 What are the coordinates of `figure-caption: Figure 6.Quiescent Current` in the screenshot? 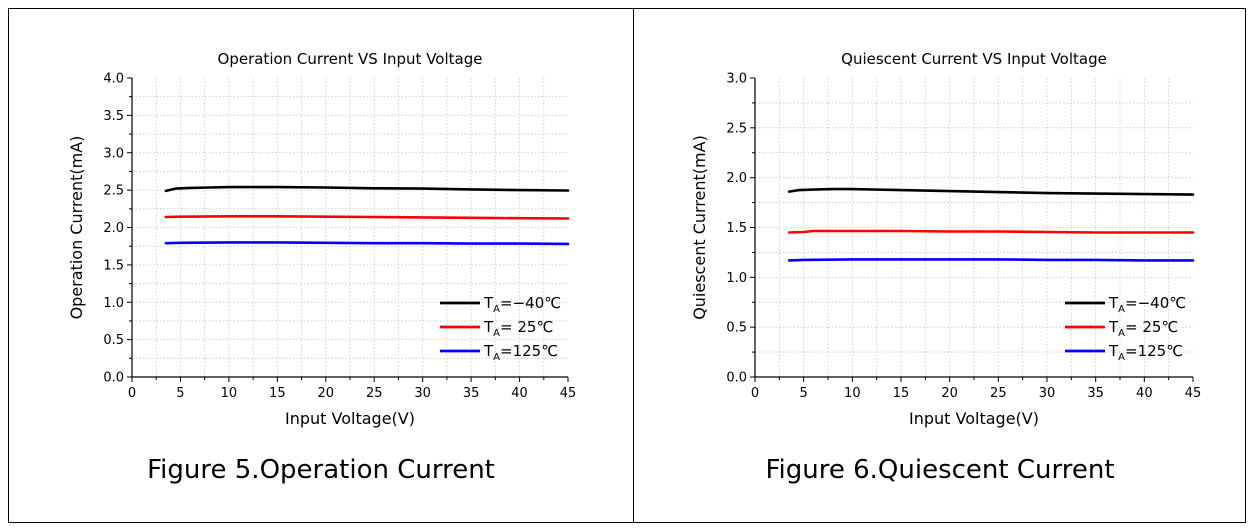 It's located at (940, 470).